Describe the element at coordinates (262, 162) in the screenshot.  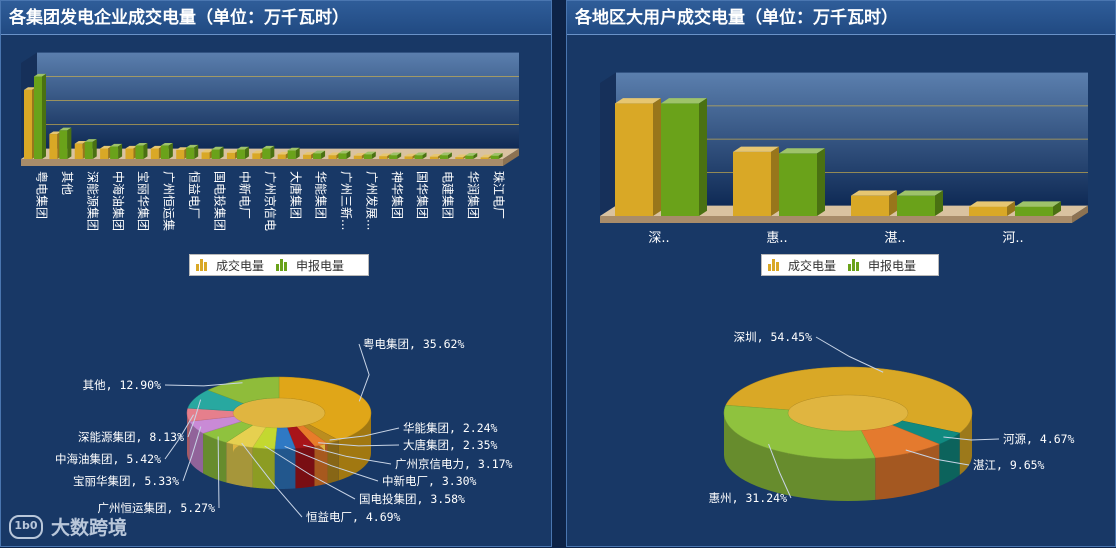
I see `chart-floor-front` at that location.